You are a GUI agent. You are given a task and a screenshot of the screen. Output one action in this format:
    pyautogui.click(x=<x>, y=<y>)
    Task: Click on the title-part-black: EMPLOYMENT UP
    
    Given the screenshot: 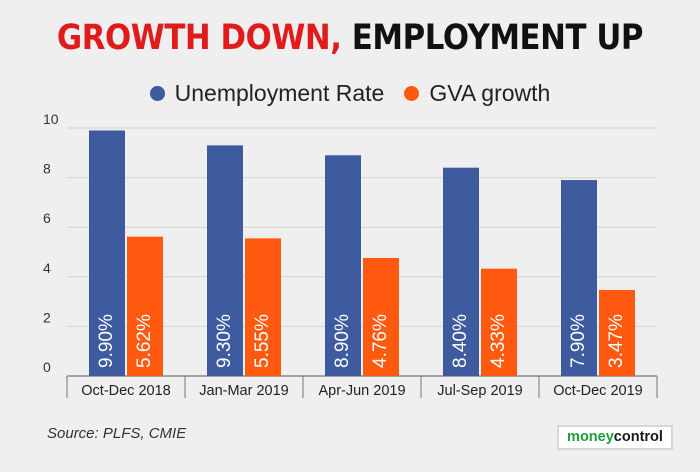 What is the action you would take?
    pyautogui.click(x=497, y=38)
    